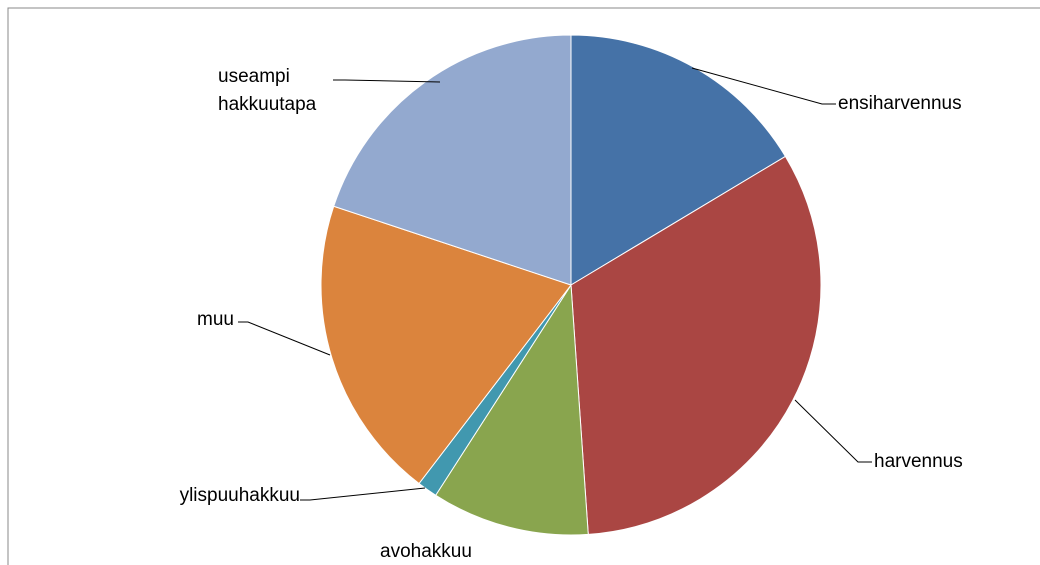 The image size is (1040, 565). What do you see at coordinates (267, 90) in the screenshot?
I see `slice-label: useampi hakkuutapa` at bounding box center [267, 90].